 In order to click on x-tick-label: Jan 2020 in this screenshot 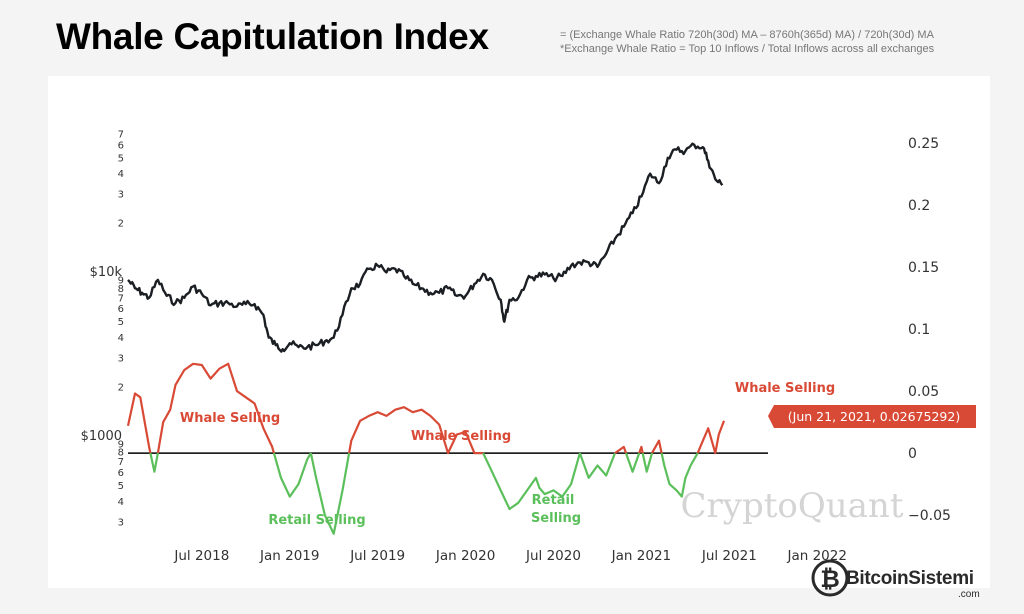, I will do `click(465, 556)`.